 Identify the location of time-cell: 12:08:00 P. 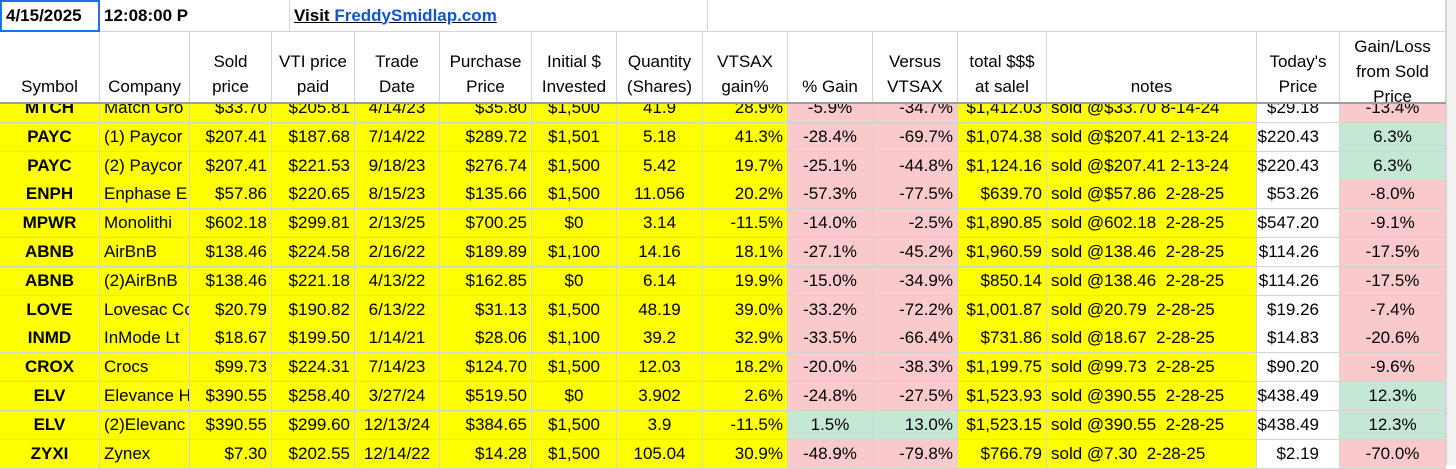
(195, 16).